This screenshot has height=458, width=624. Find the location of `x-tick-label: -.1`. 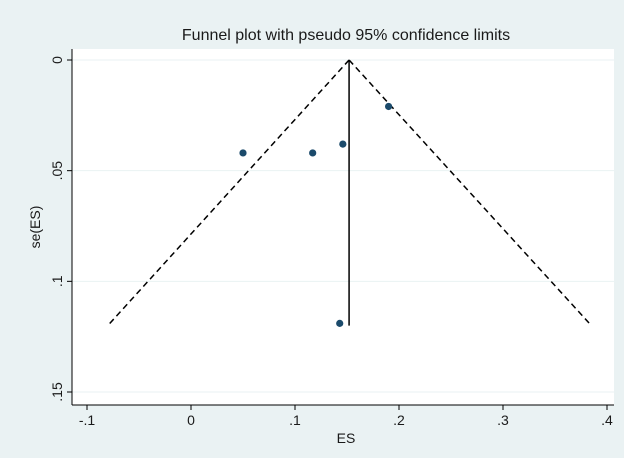

x-tick-label: -.1 is located at coordinates (87, 420).